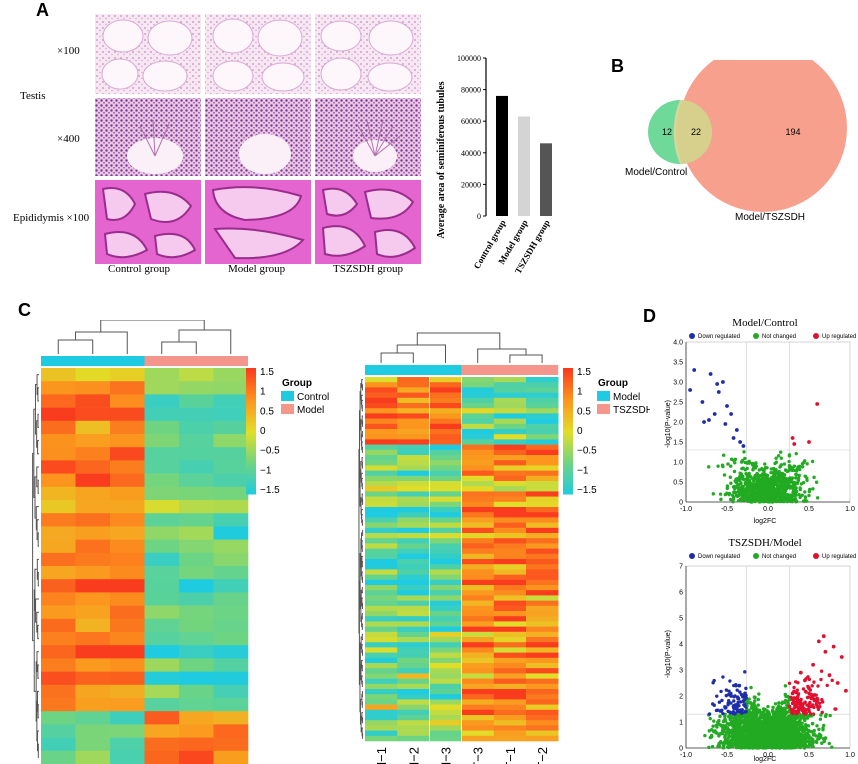  I want to click on y-tick-label: 2, so click(681, 697).